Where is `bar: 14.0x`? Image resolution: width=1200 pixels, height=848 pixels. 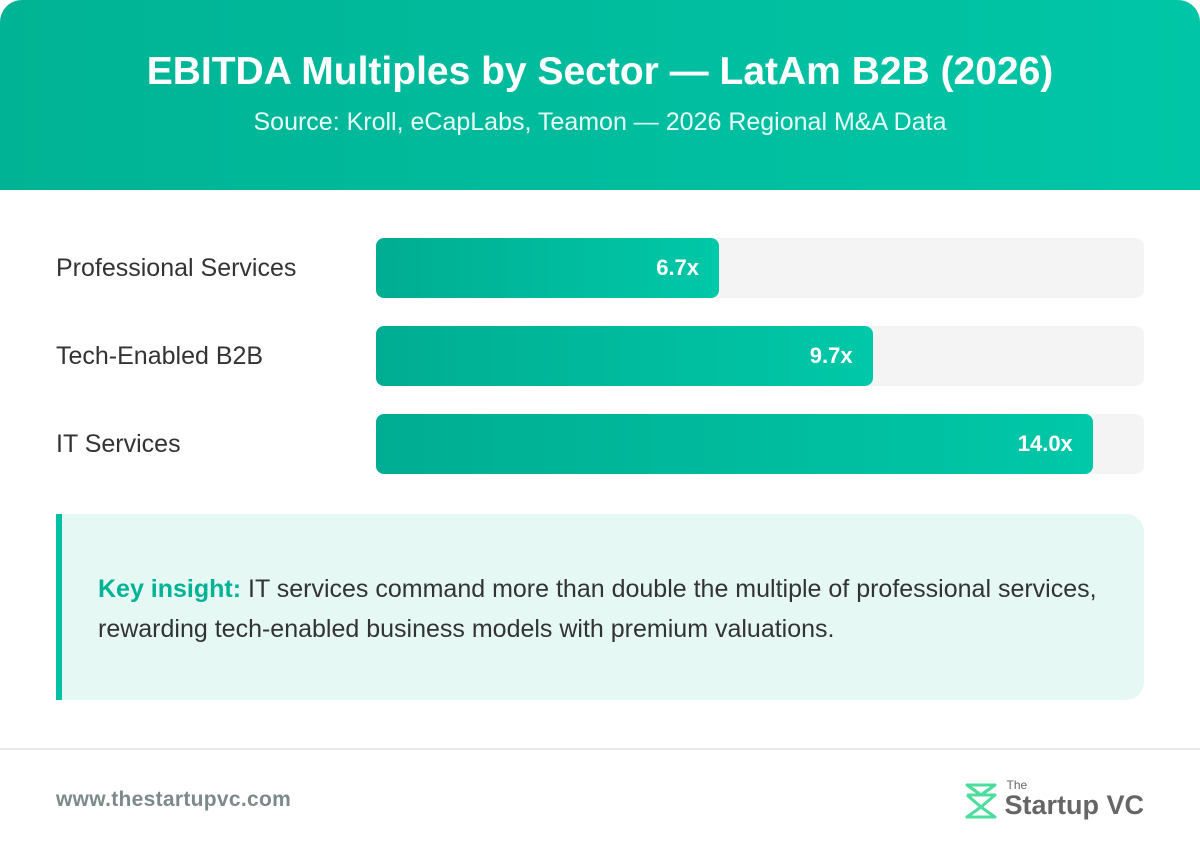
bar: 14.0x is located at coordinates (734, 444).